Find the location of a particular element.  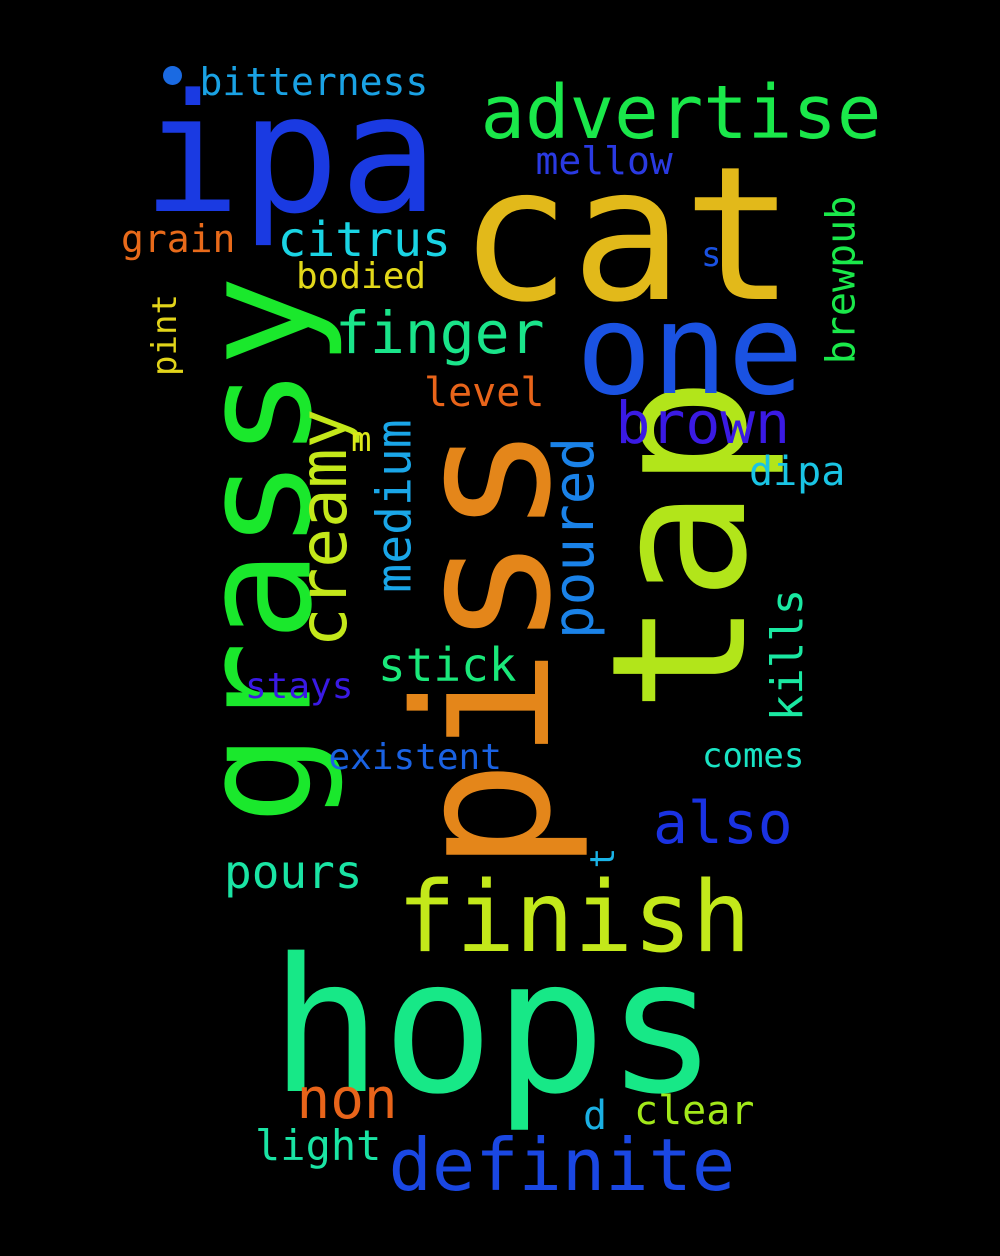

word-existent: existent is located at coordinates (415, 757).